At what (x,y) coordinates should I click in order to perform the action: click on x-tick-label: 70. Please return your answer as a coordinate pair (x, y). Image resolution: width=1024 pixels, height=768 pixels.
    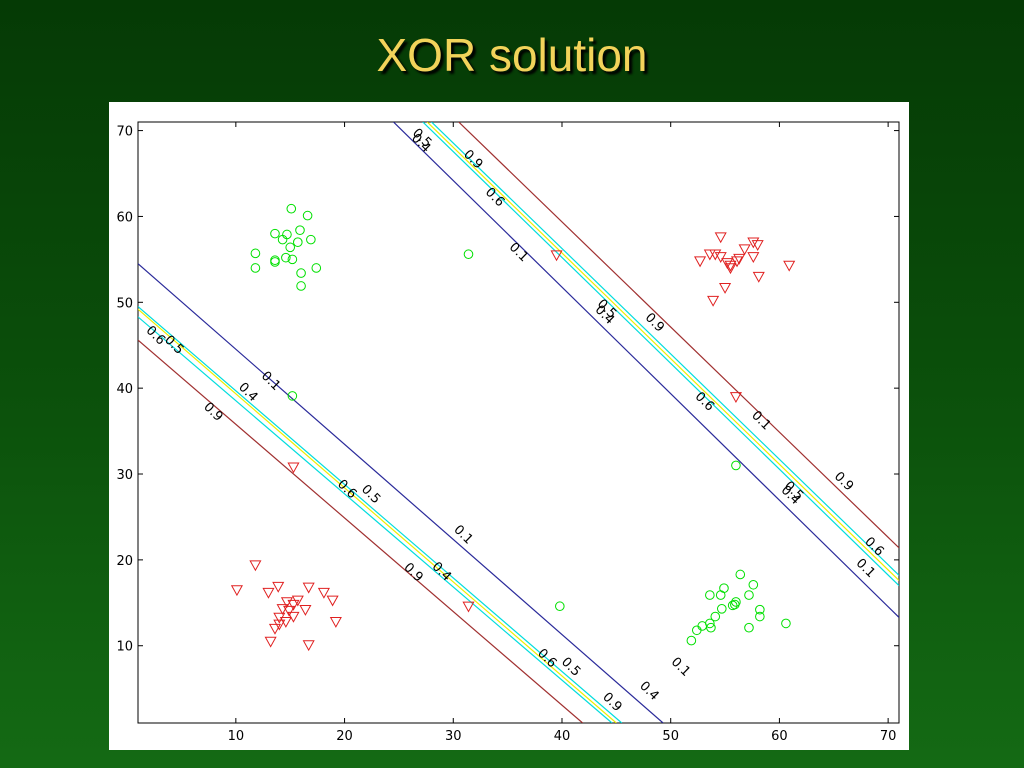
    Looking at the image, I should click on (888, 736).